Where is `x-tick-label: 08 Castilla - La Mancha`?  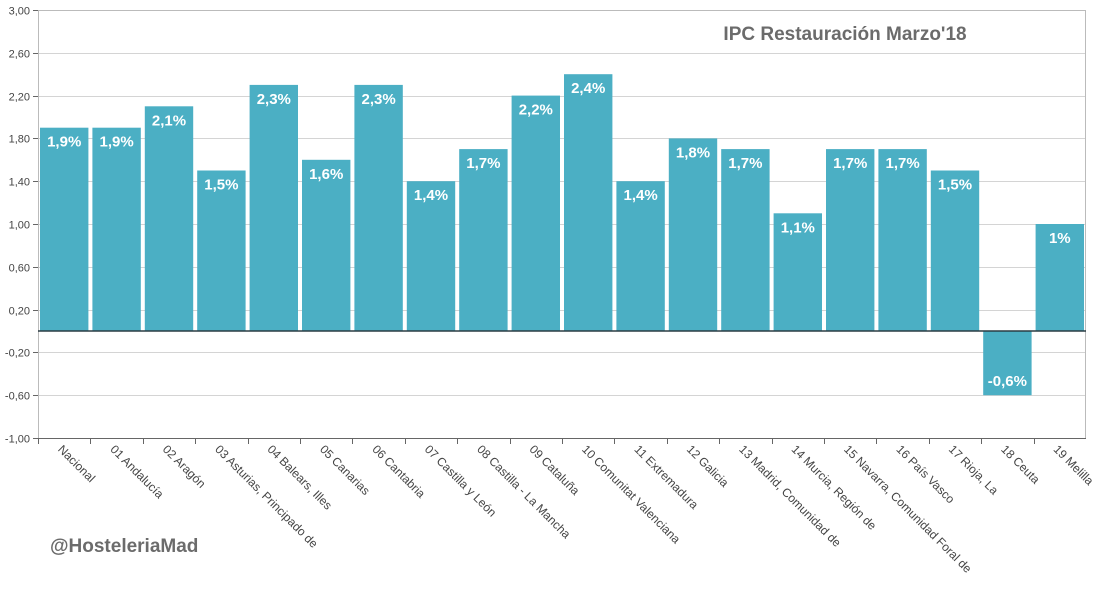 x-tick-label: 08 Castilla - La Mancha is located at coordinates (523, 491).